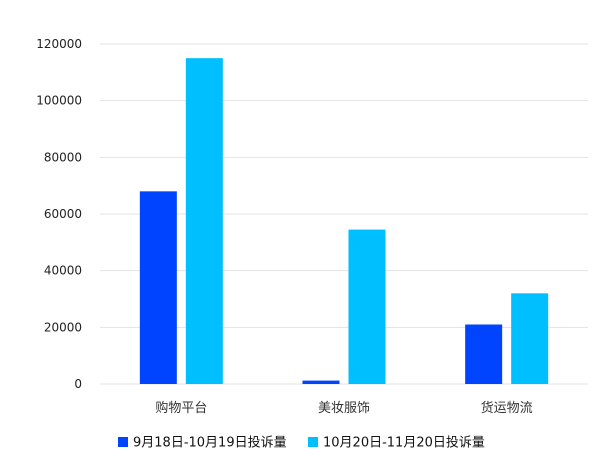  I want to click on y-tick-label: 100000, so click(59, 101).